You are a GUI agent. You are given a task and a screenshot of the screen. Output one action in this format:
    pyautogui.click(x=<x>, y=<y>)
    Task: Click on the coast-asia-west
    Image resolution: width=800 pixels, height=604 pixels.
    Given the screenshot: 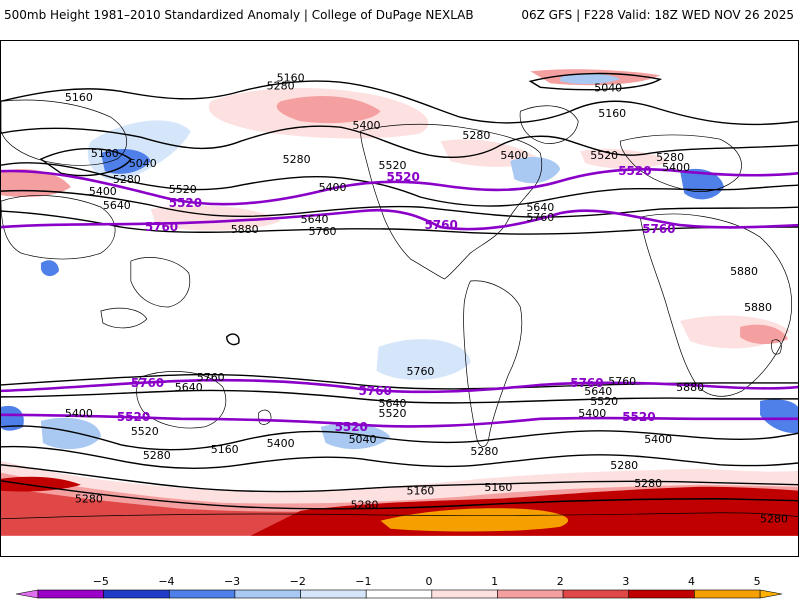 What is the action you would take?
    pyautogui.click(x=64, y=132)
    